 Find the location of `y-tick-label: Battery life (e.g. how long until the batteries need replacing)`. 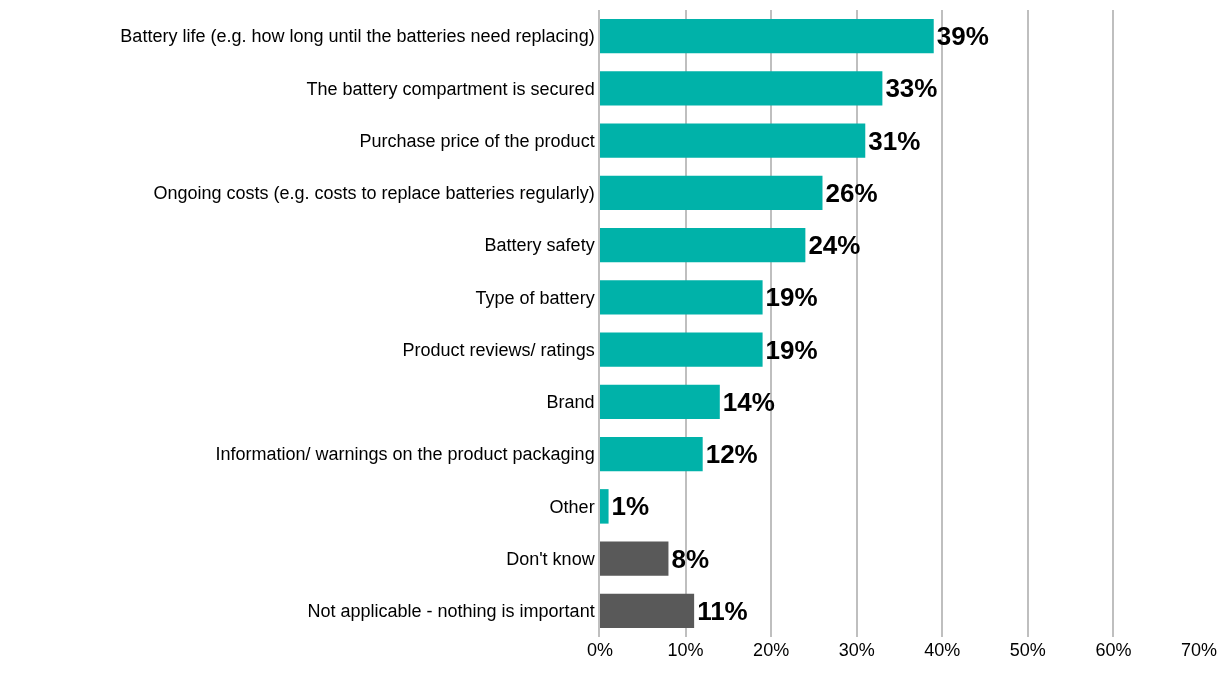

y-tick-label: Battery life (e.g. how long until the batteries need replacing) is located at coordinates (357, 36).